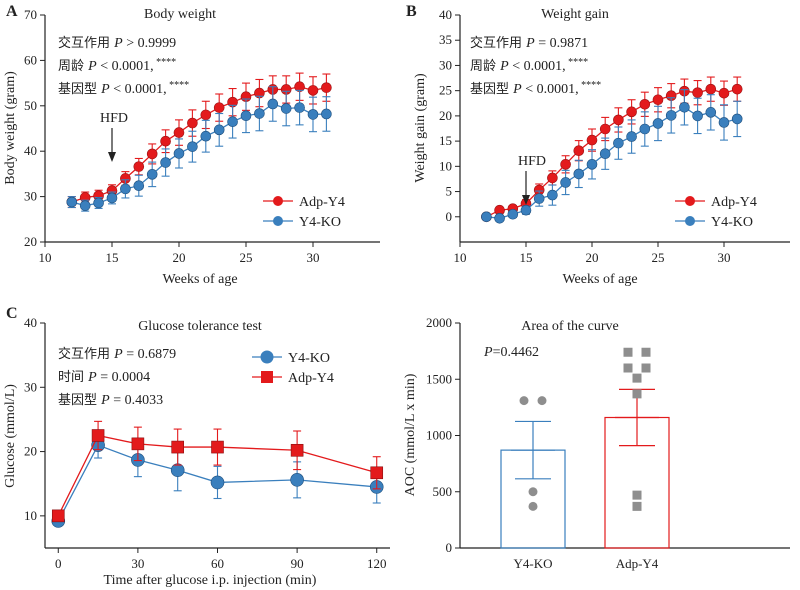 This screenshot has height=590, width=800. What do you see at coordinates (377, 563) in the screenshot?
I see `x-tick-label: 120` at bounding box center [377, 563].